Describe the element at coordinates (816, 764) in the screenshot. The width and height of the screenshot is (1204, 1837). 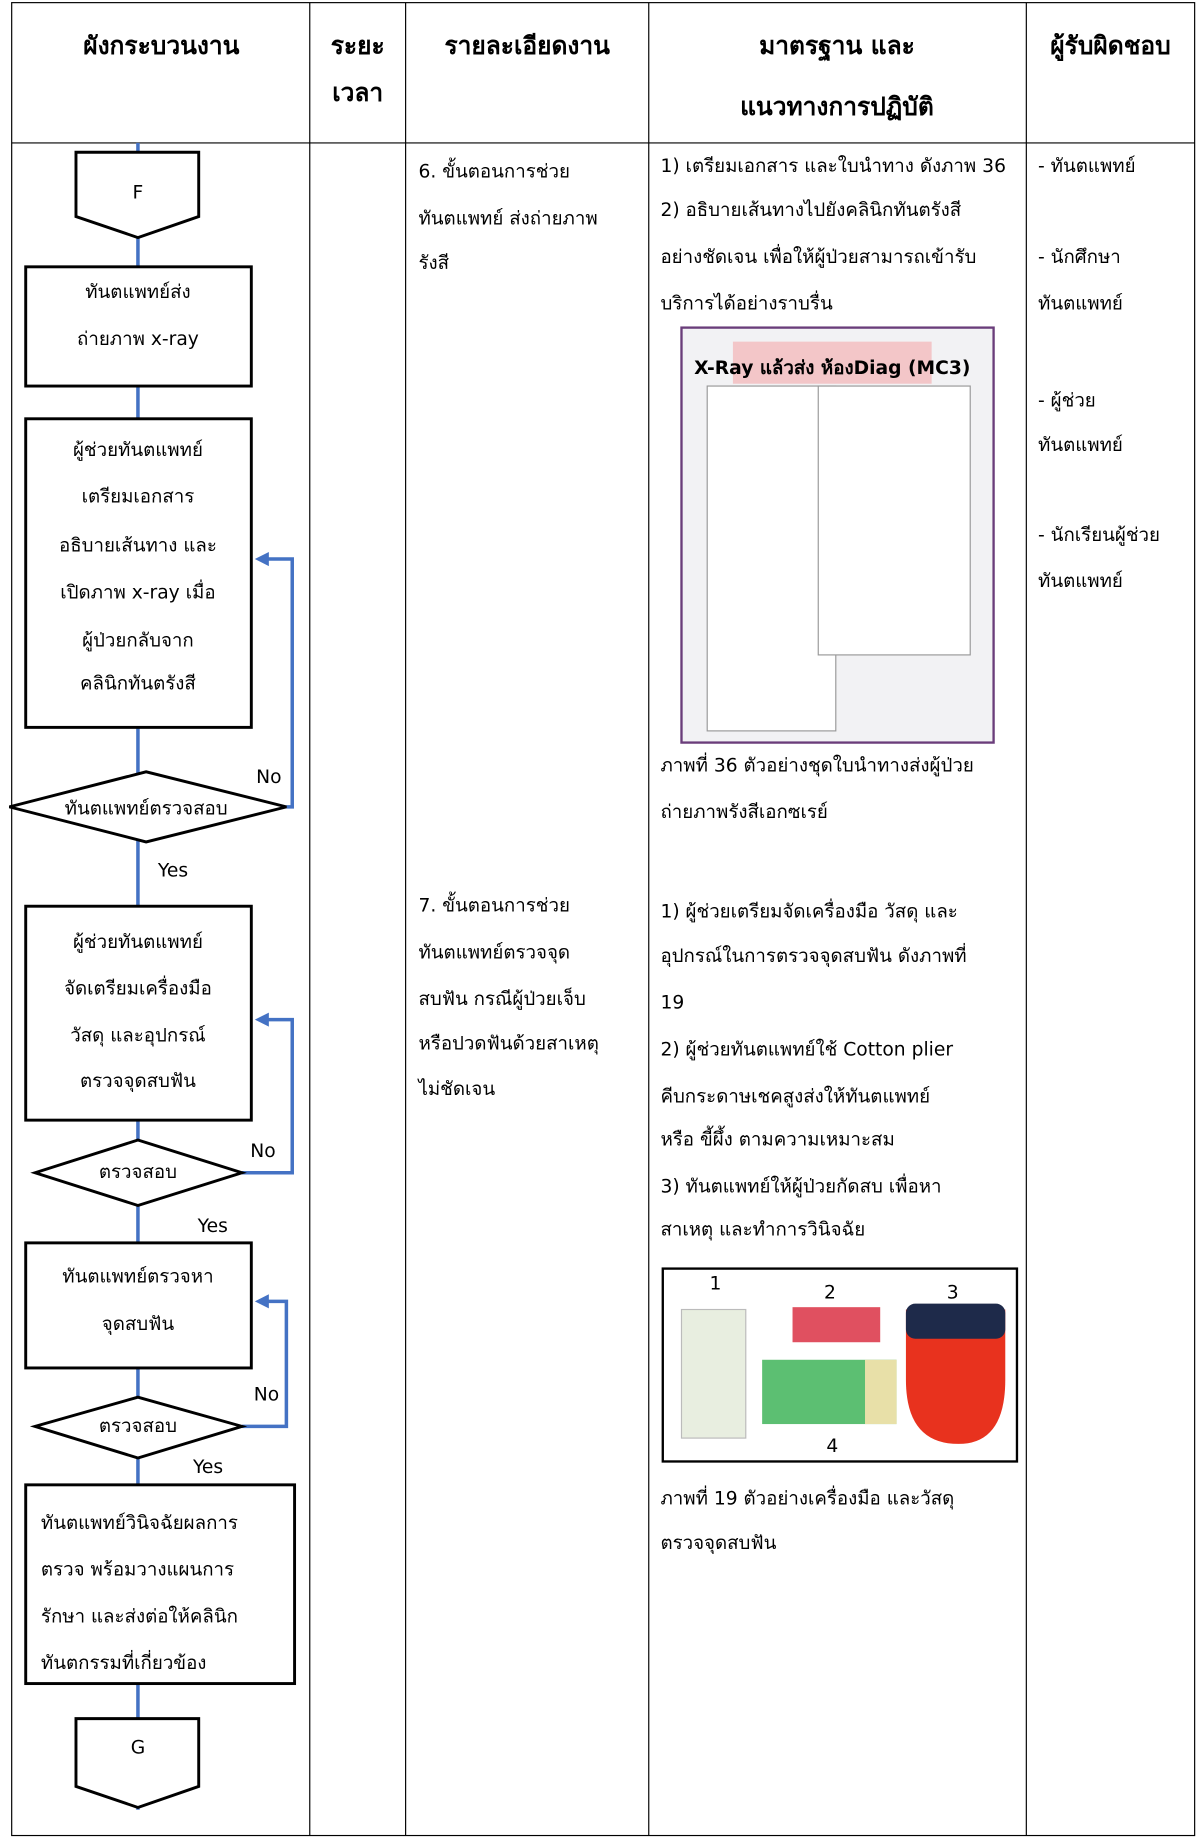
I see `text: ภาพที่ 36 ตัวอย่างชุดใบนำทางส่งผู้ป่วย` at that location.